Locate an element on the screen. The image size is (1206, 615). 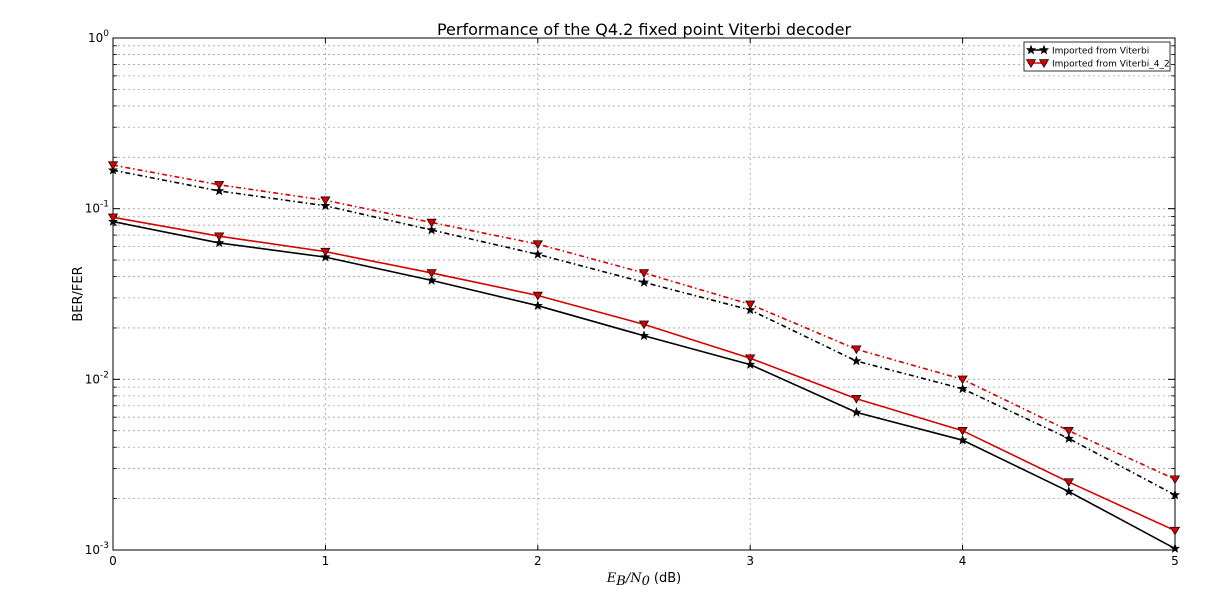
y-axis-label: BER/FER is located at coordinates (78, 293).